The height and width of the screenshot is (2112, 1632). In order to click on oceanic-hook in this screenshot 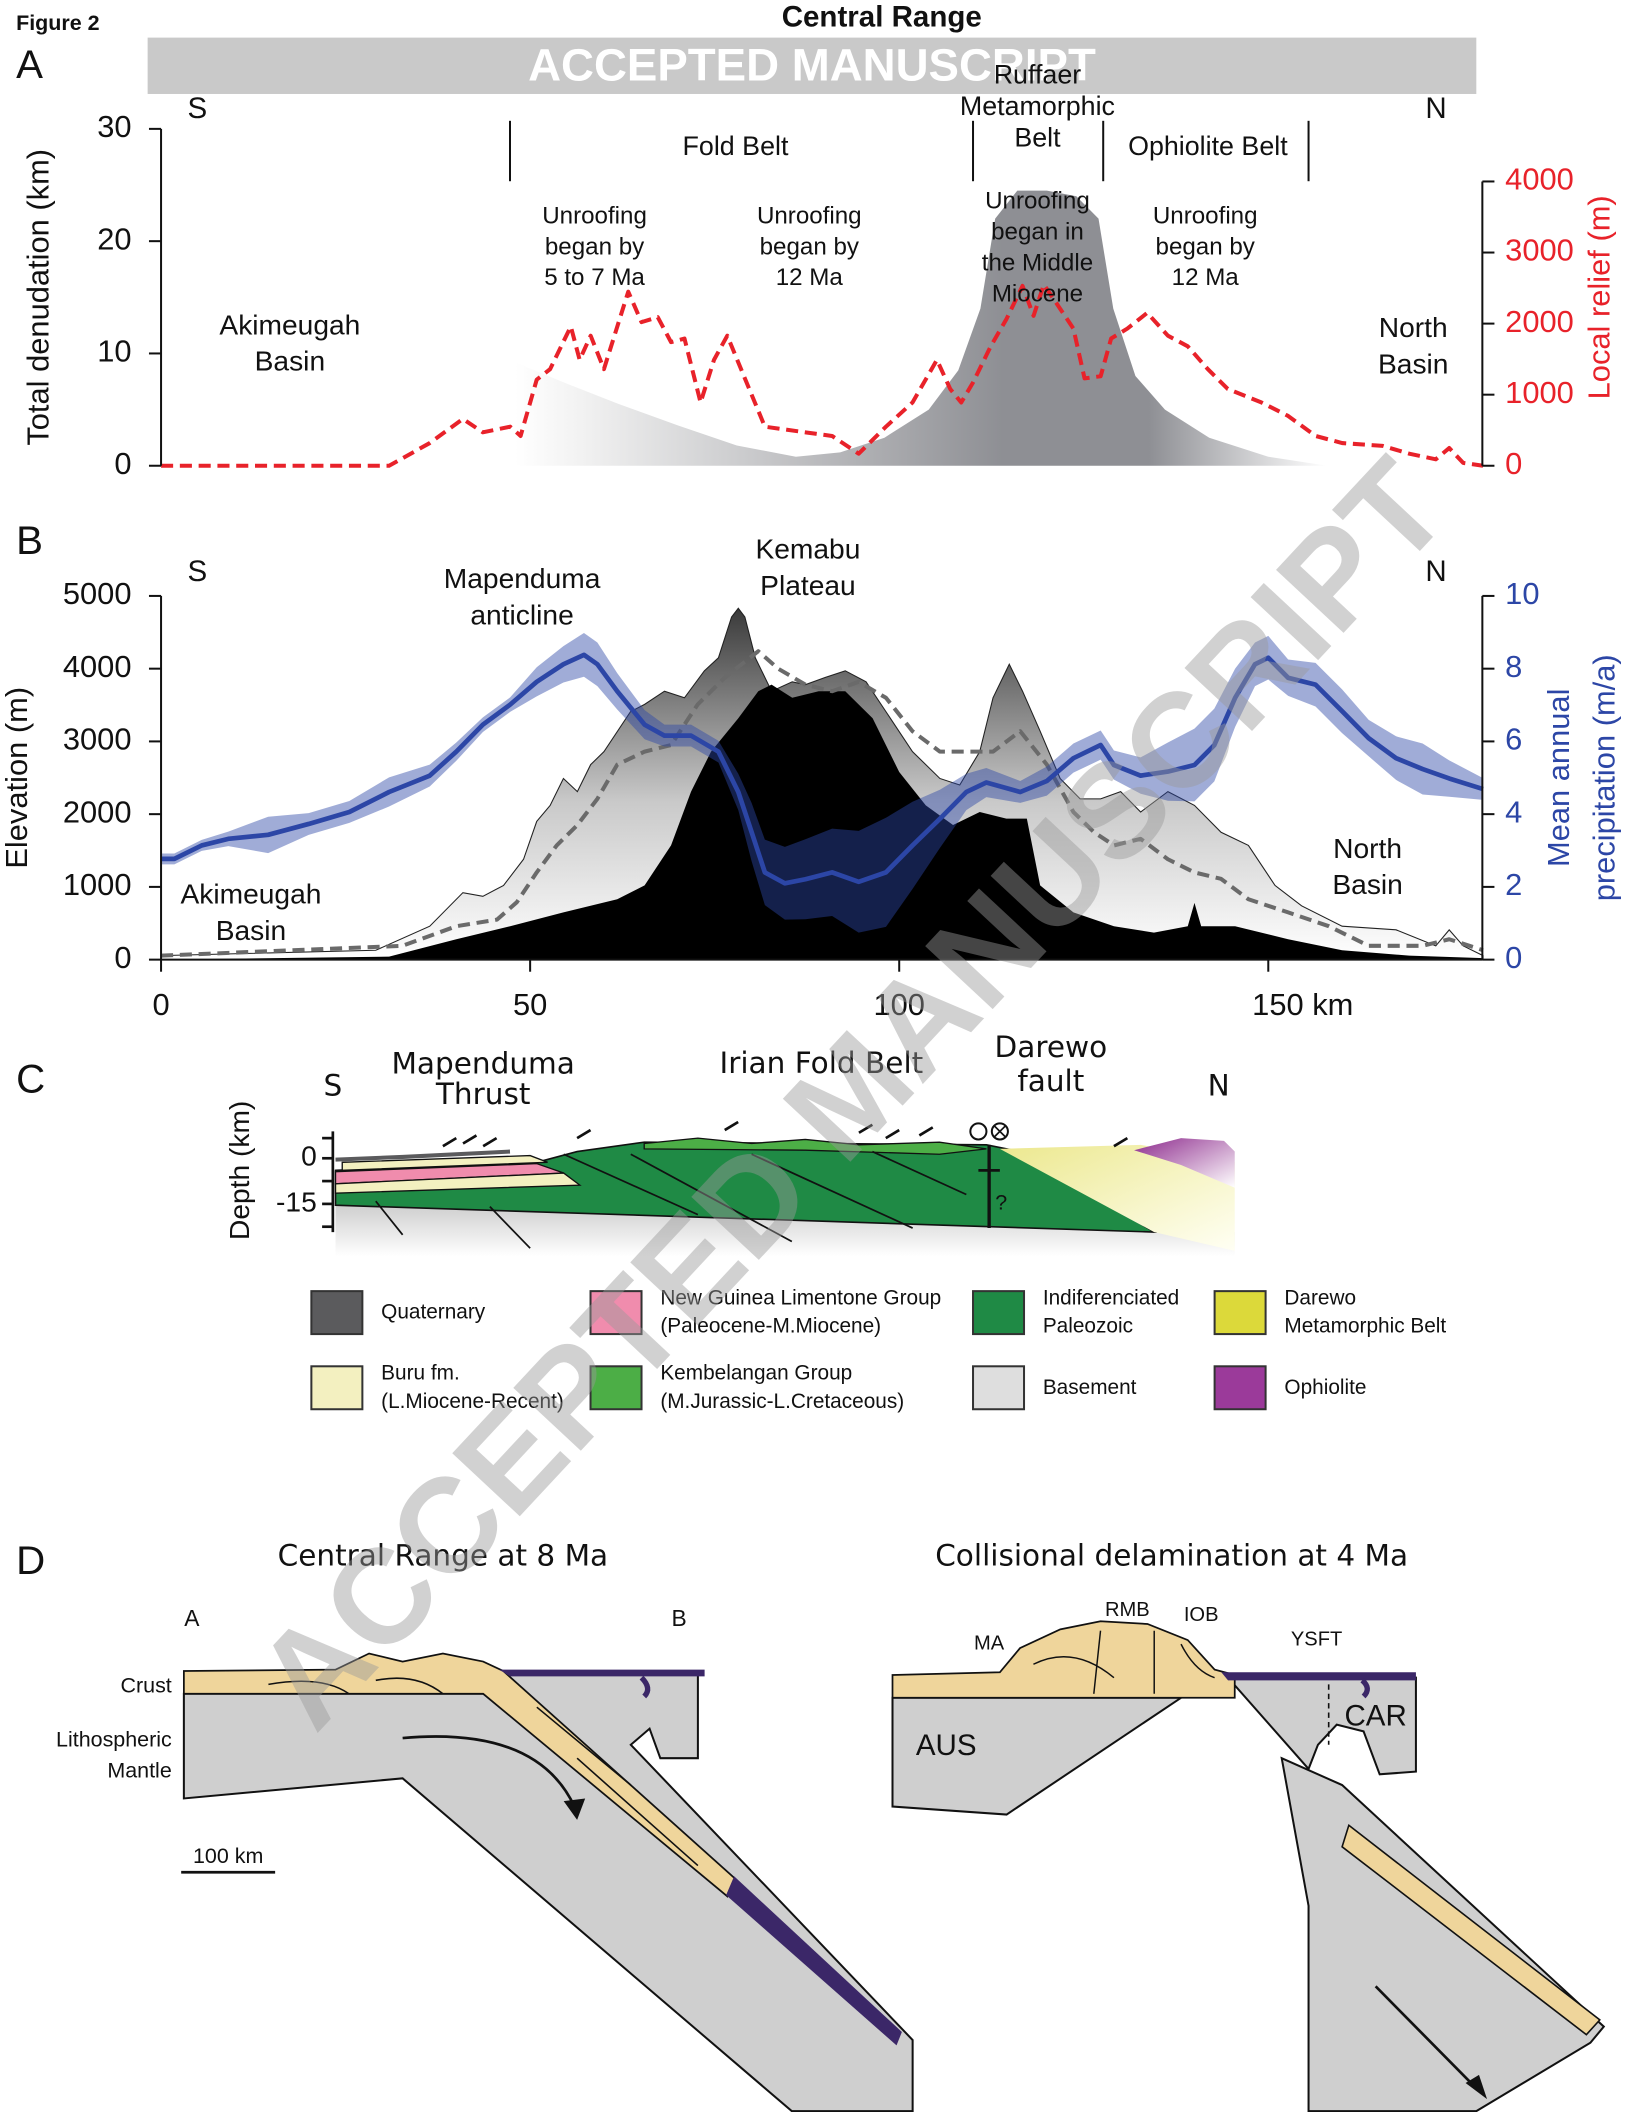, I will do `click(1365, 1688)`.